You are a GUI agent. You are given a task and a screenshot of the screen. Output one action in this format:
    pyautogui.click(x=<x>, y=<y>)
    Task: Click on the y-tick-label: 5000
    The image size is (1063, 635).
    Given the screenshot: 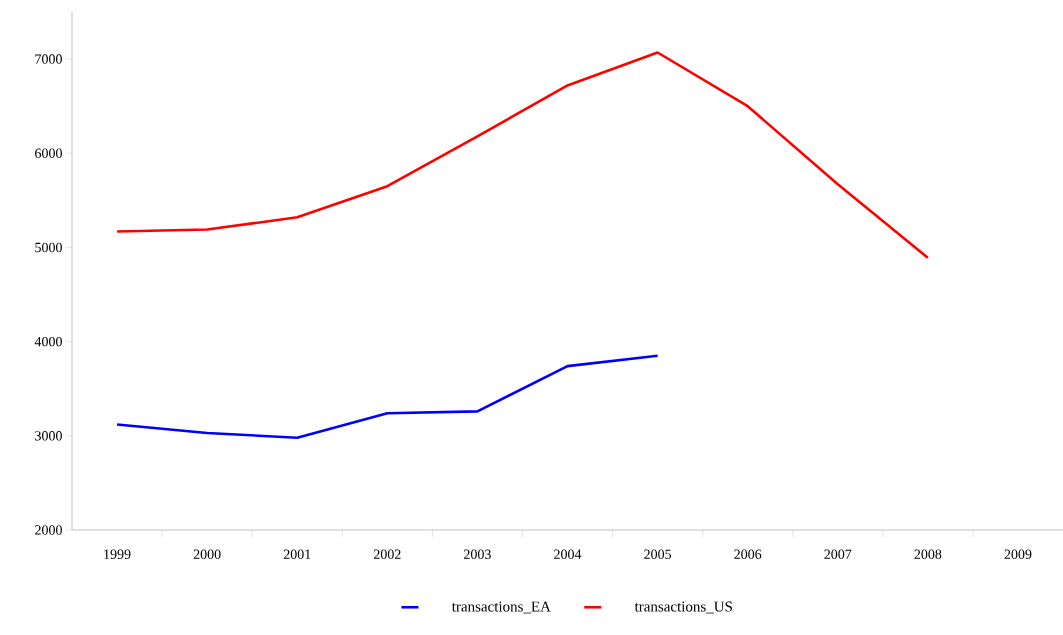 What is the action you would take?
    pyautogui.click(x=48, y=247)
    